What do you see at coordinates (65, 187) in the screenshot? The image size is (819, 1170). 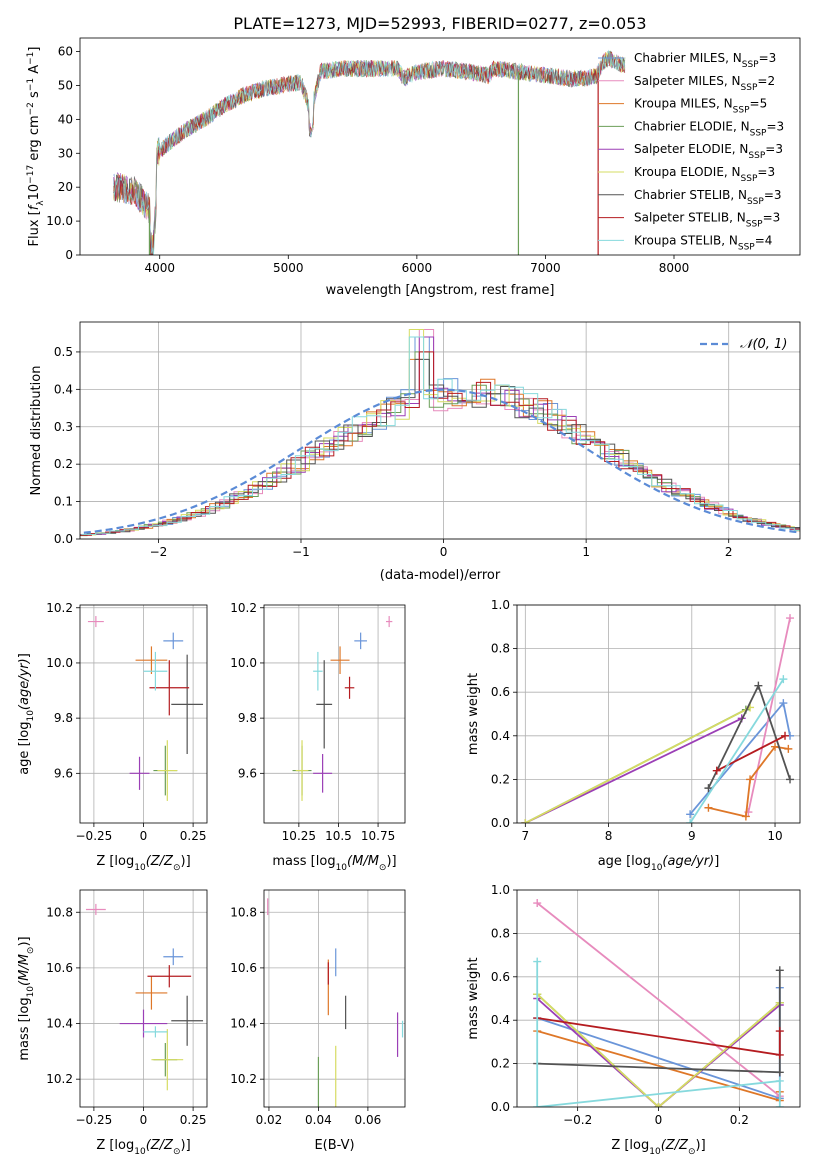 I see `y-tick-label: 20` at bounding box center [65, 187].